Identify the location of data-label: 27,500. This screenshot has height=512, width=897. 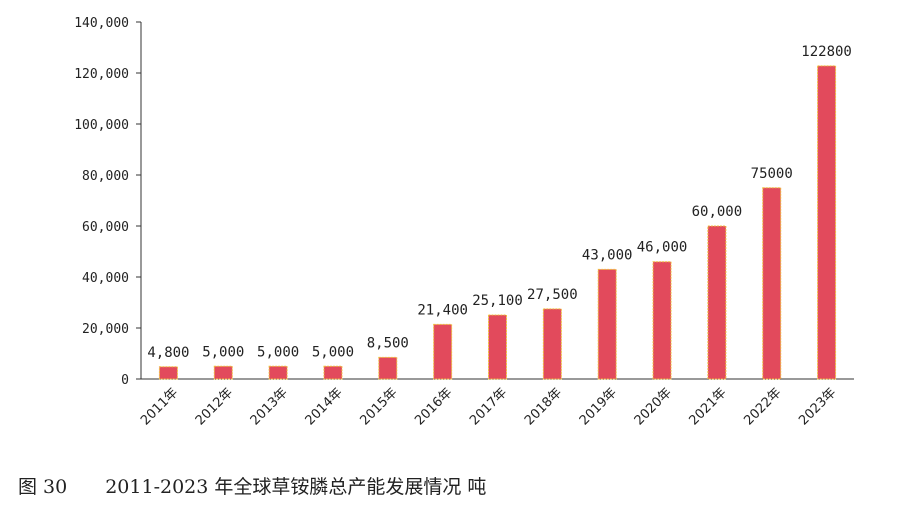
(552, 295).